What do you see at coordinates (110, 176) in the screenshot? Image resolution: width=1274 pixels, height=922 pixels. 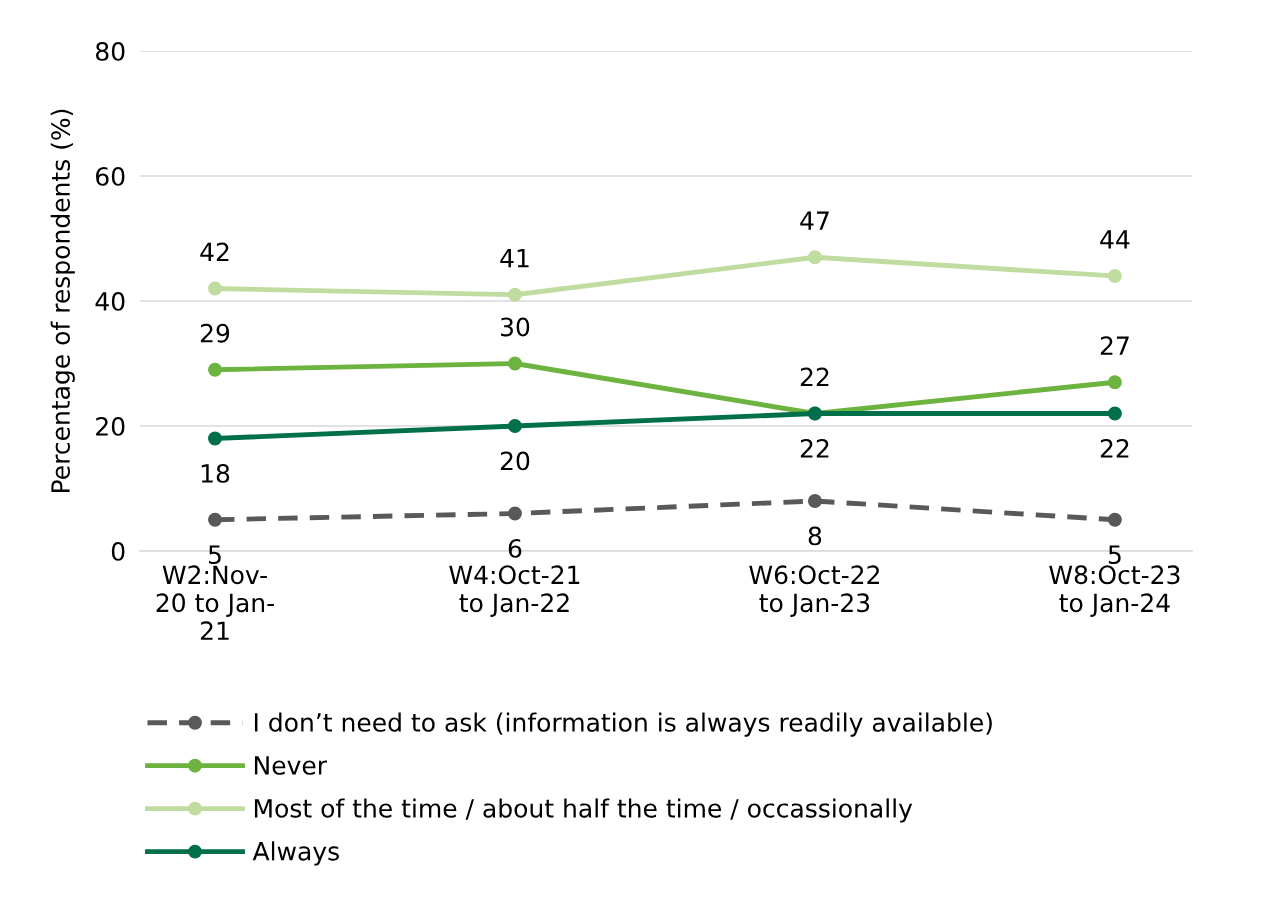 I see `y-tick-label: 60` at bounding box center [110, 176].